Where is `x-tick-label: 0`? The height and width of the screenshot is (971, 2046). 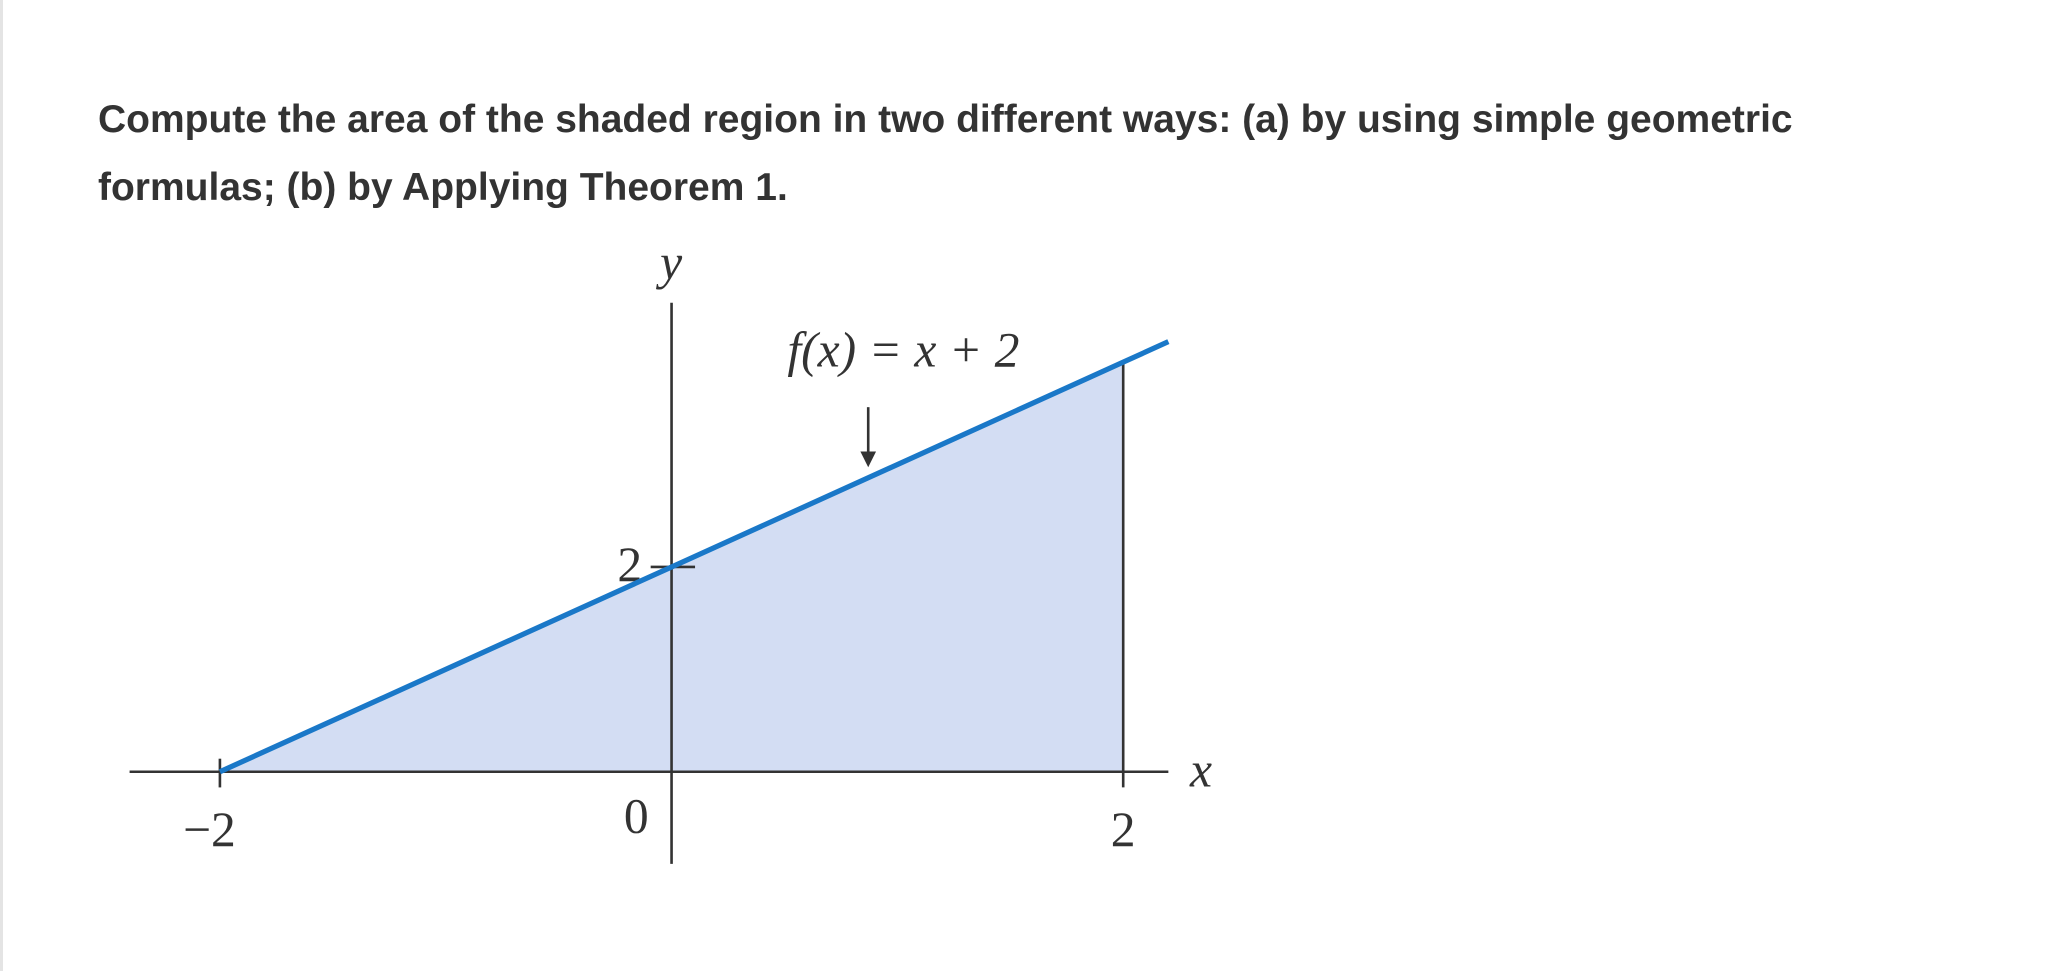
x-tick-label: 0 is located at coordinates (636, 816).